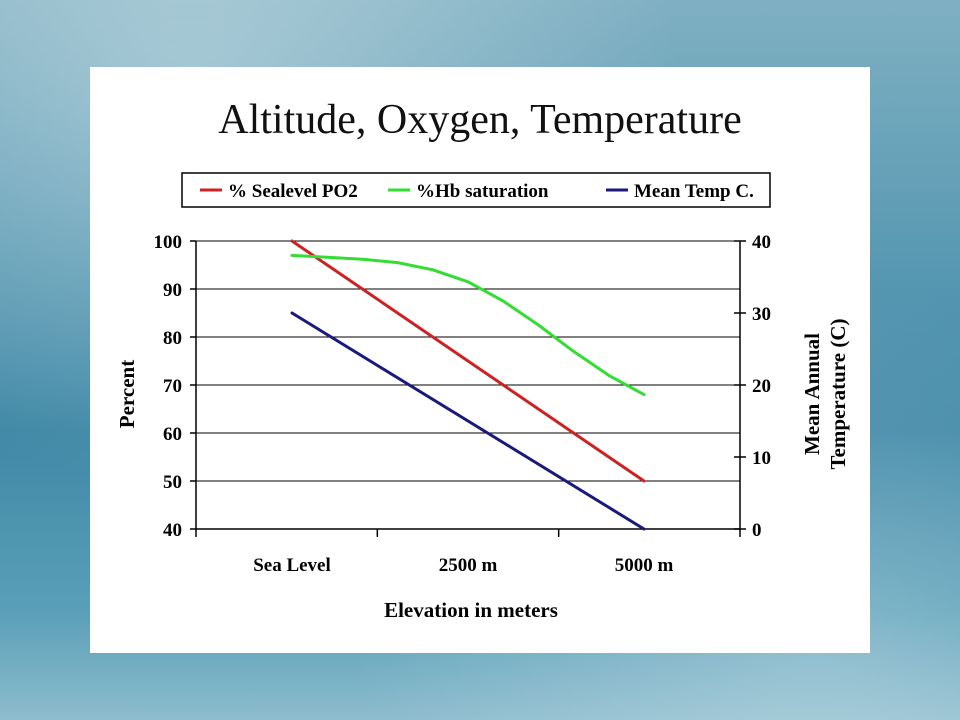 The width and height of the screenshot is (960, 720). Describe the element at coordinates (172, 386) in the screenshot. I see `y-tick-label: 70` at that location.